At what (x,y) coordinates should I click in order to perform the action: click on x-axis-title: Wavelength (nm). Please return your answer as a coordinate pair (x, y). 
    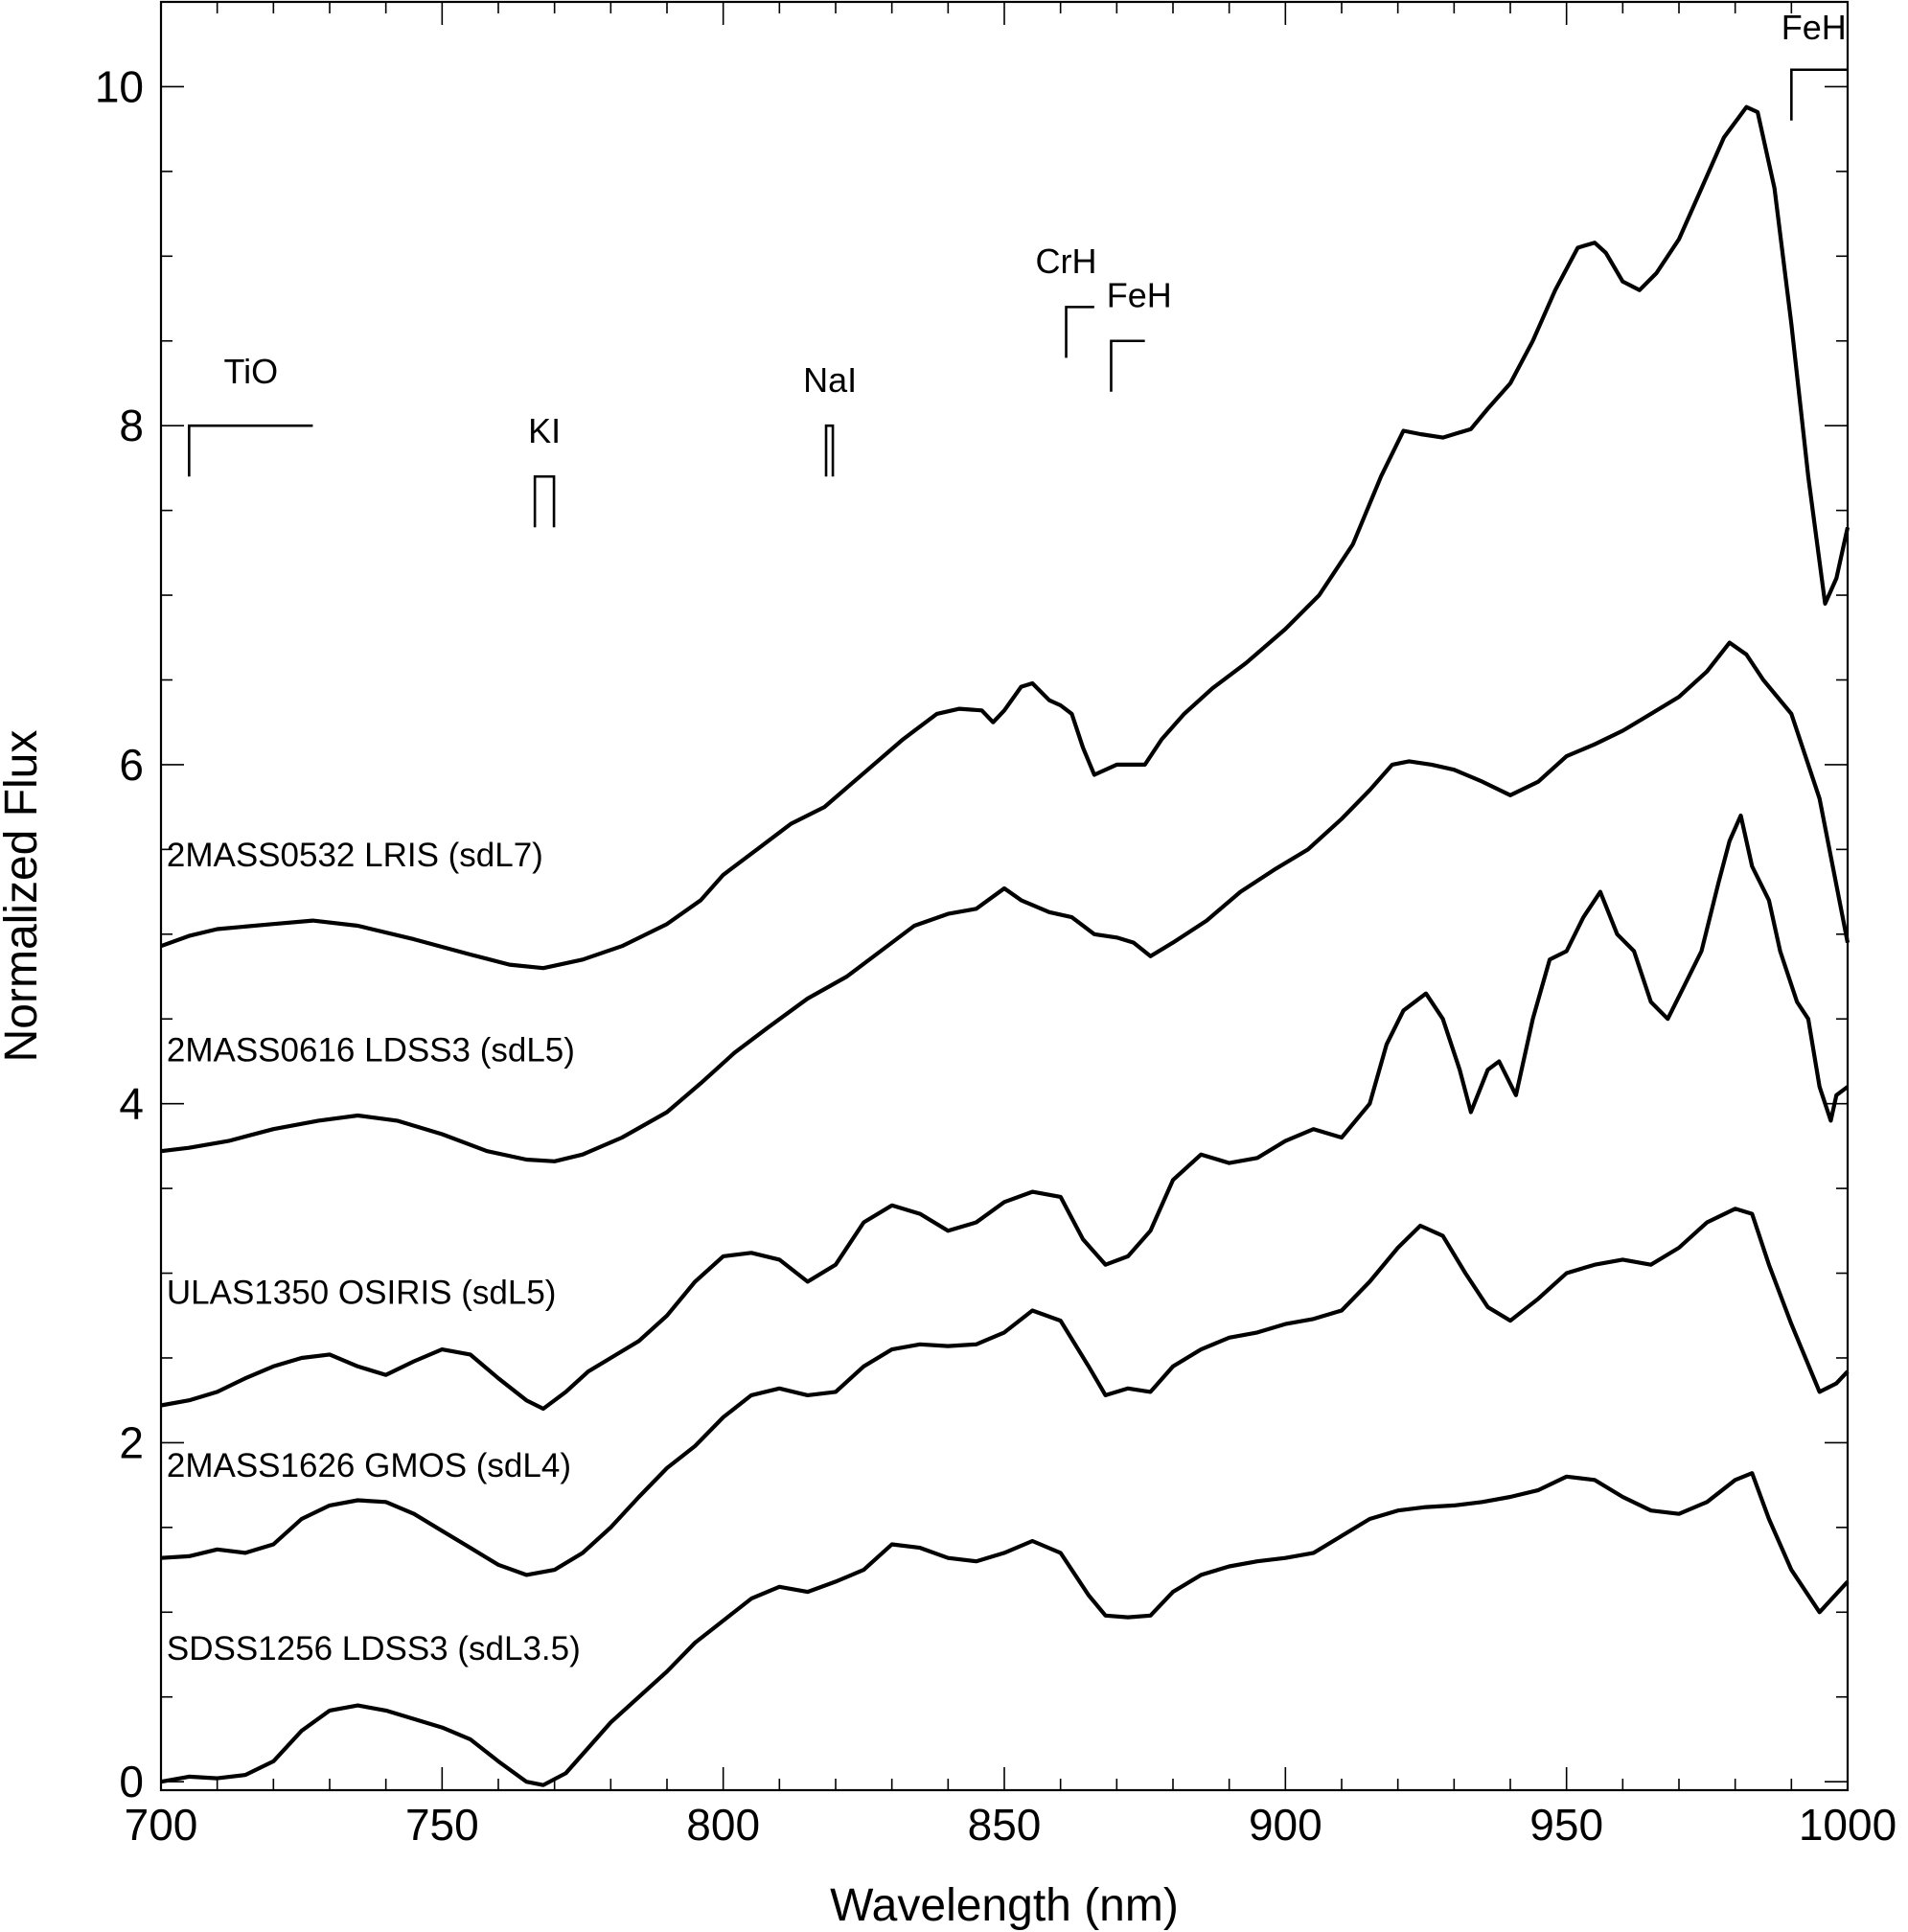
    Looking at the image, I should click on (1005, 1905).